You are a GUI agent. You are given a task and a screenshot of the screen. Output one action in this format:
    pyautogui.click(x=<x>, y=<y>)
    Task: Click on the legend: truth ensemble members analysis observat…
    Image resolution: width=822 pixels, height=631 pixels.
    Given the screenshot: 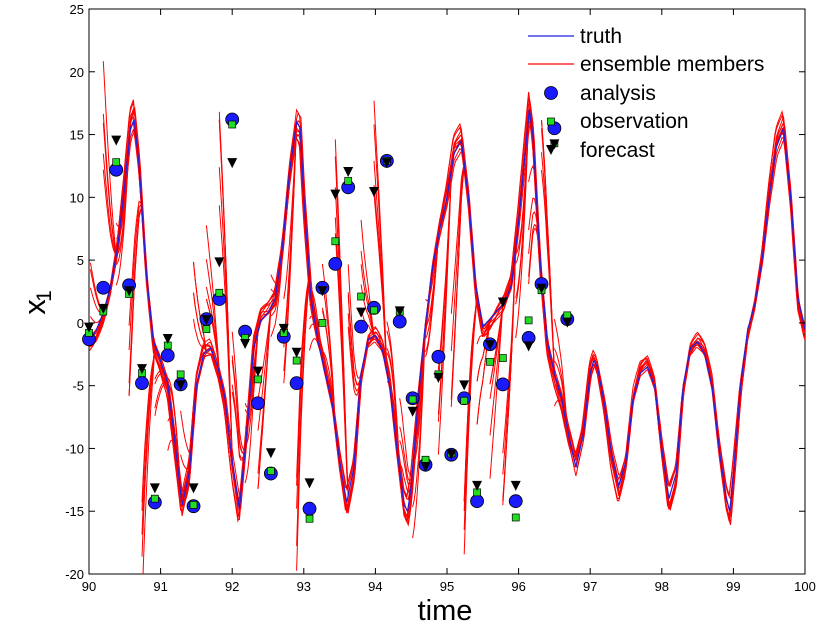 What is the action you would take?
    pyautogui.click(x=646, y=93)
    